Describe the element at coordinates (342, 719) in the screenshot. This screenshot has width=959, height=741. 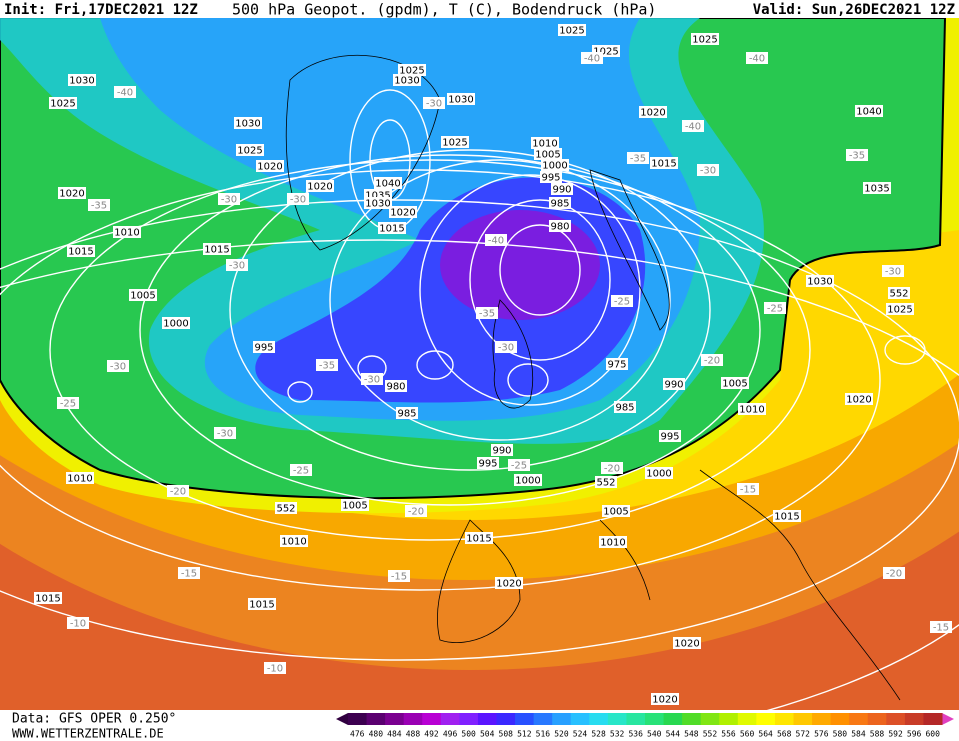
I see `colorbar-arrow` at that location.